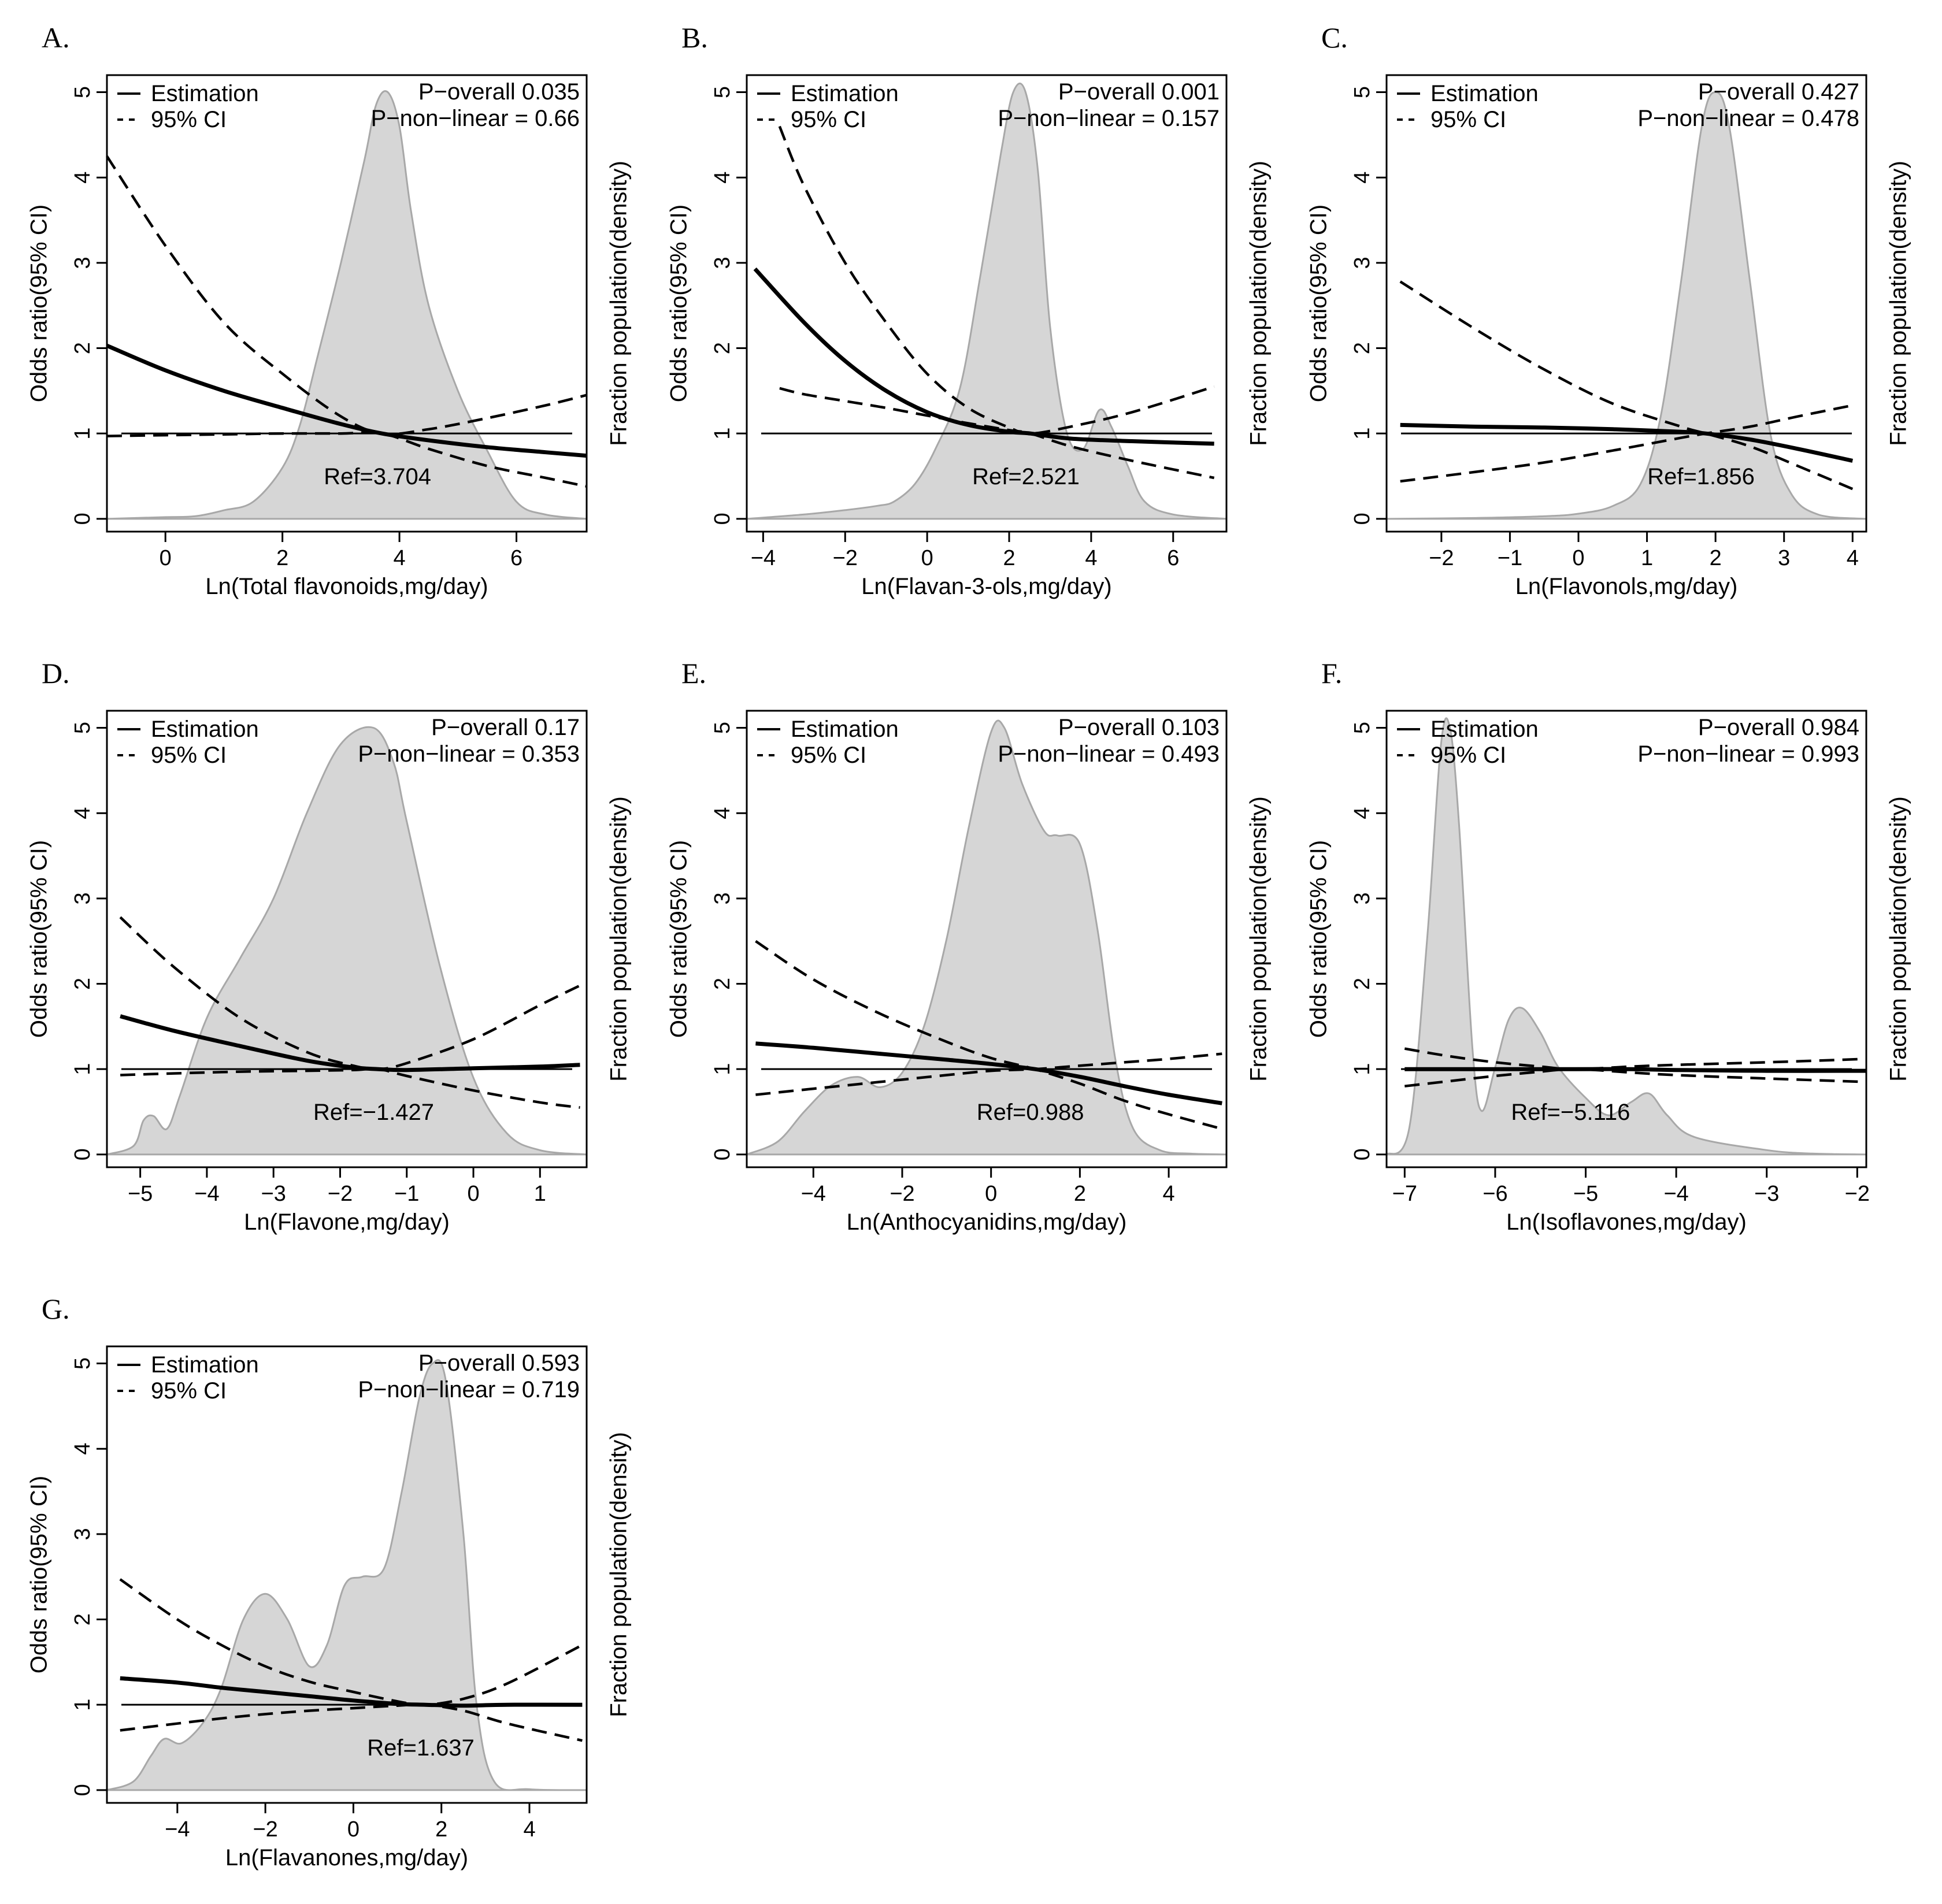 Image resolution: width=1942 pixels, height=1904 pixels. What do you see at coordinates (1026, 476) in the screenshot?
I see `ref-label: Ref=2.521` at bounding box center [1026, 476].